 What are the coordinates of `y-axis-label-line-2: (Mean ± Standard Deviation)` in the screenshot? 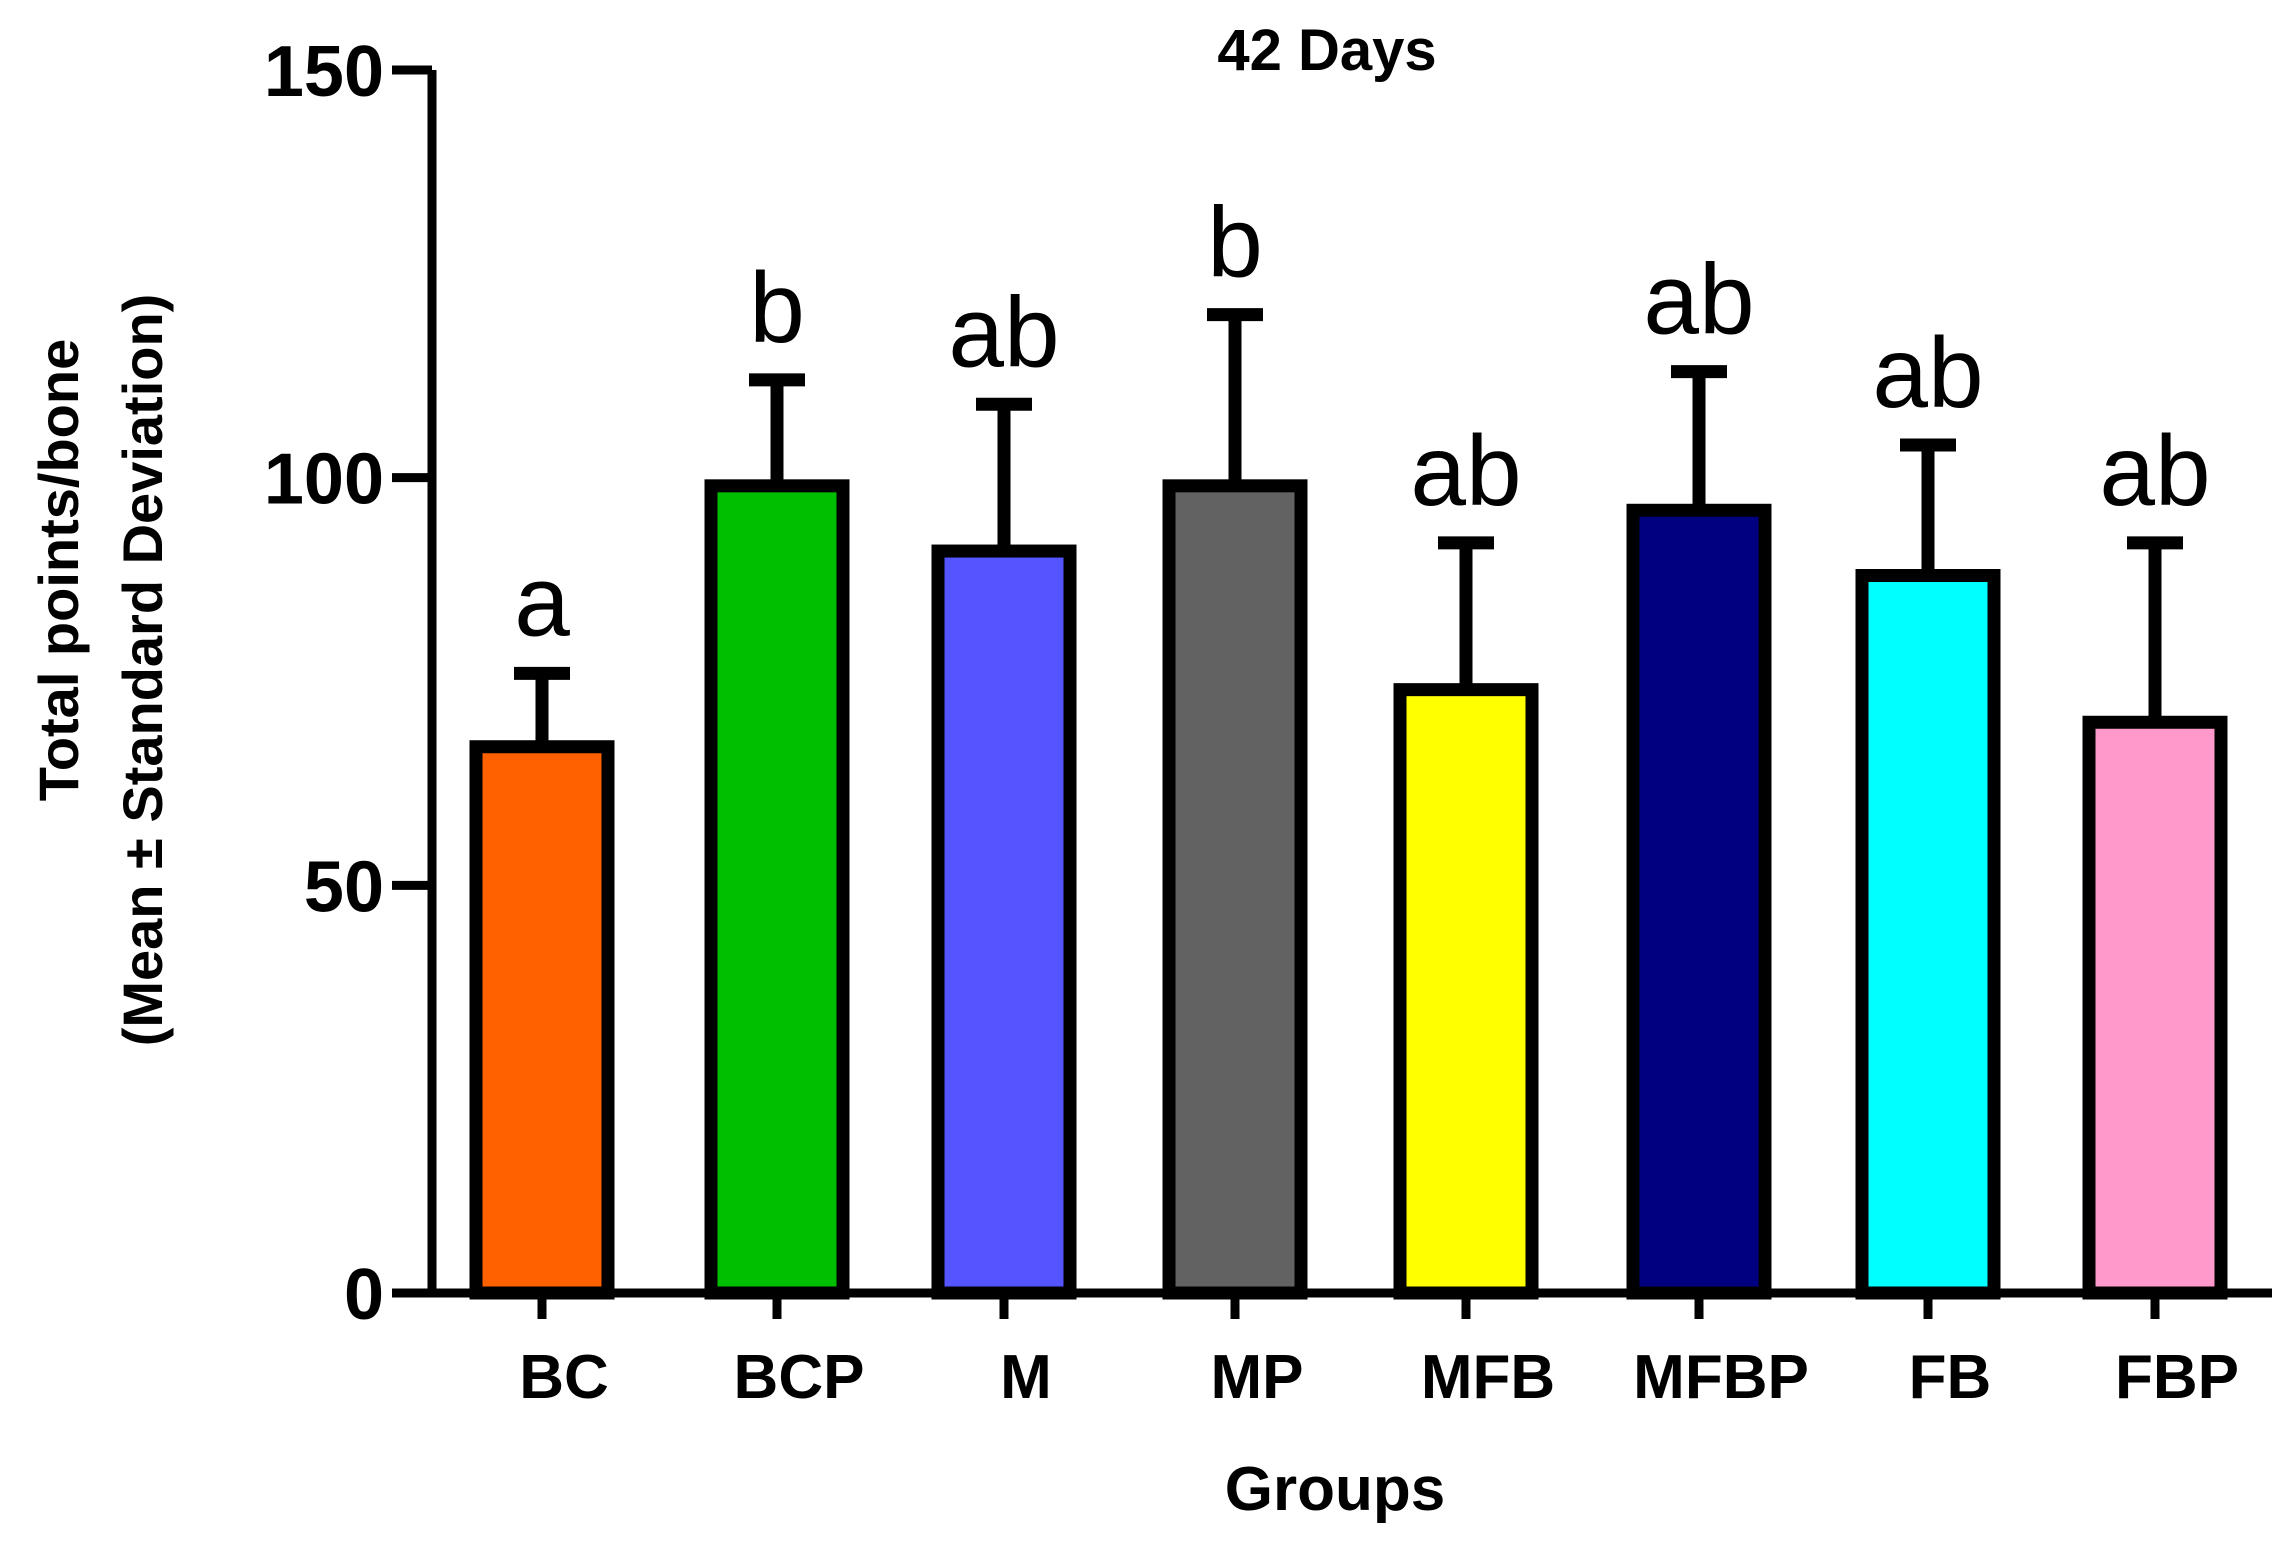 It's located at (142, 670).